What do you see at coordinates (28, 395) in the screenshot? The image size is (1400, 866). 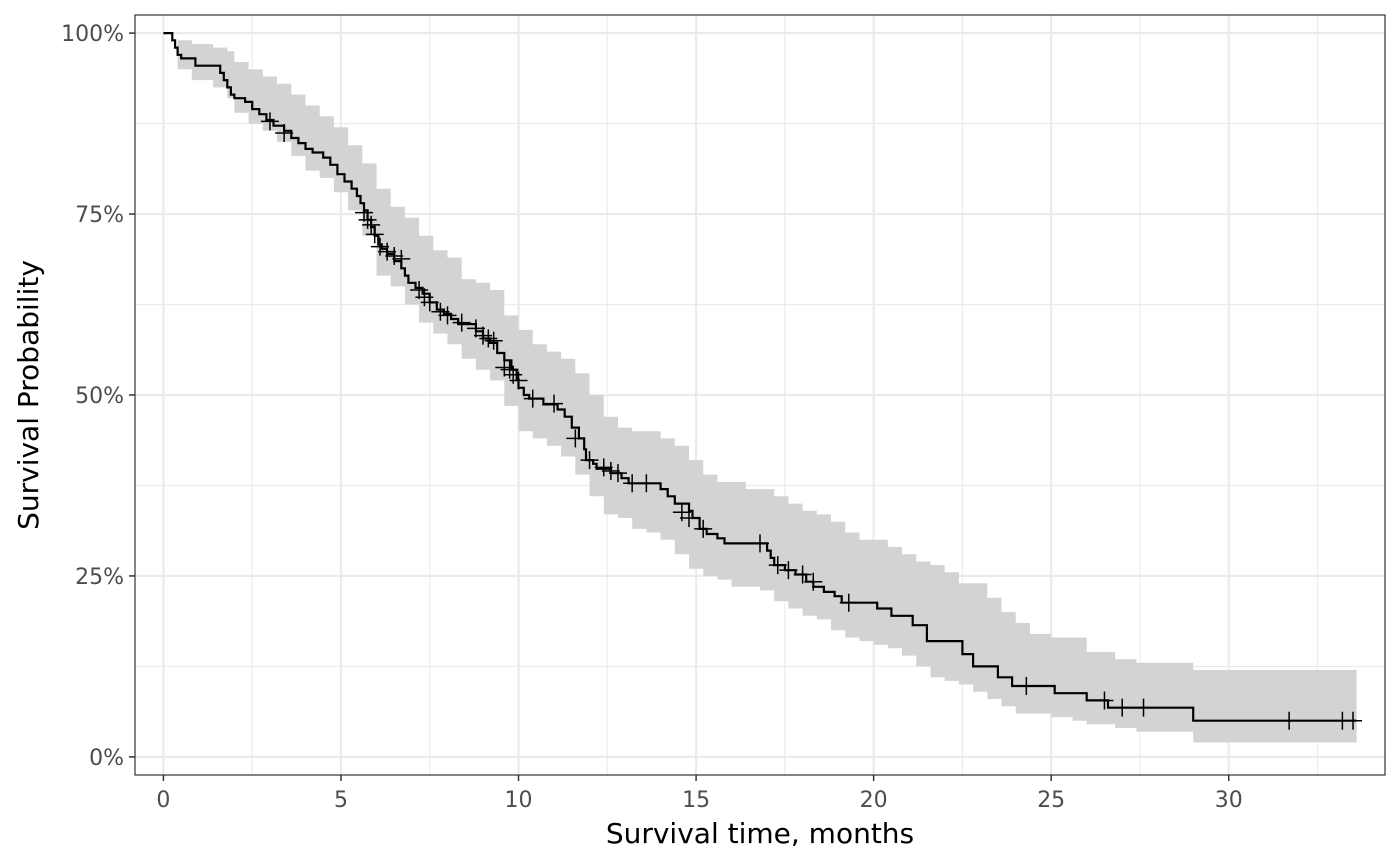 I see `y-axis-title: Survival Probability` at bounding box center [28, 395].